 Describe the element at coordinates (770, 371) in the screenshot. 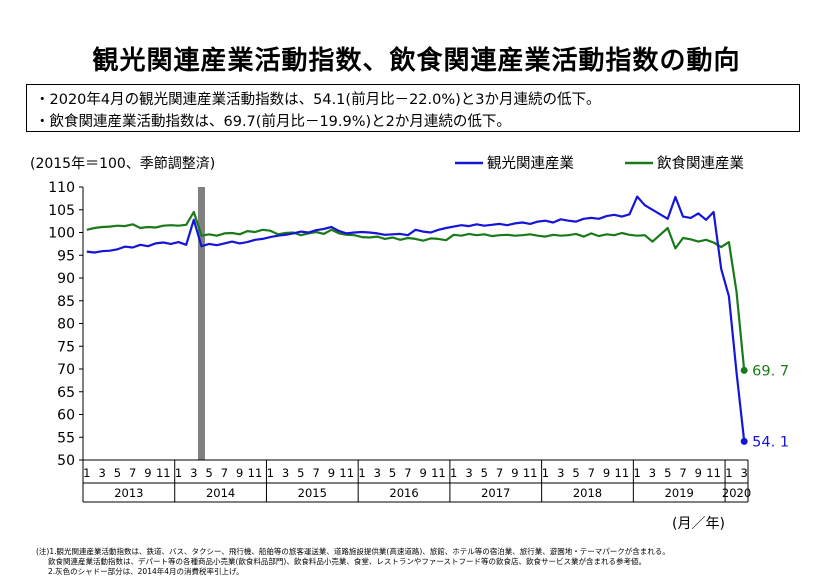

I see `series-end-label-1: 69. 7` at that location.